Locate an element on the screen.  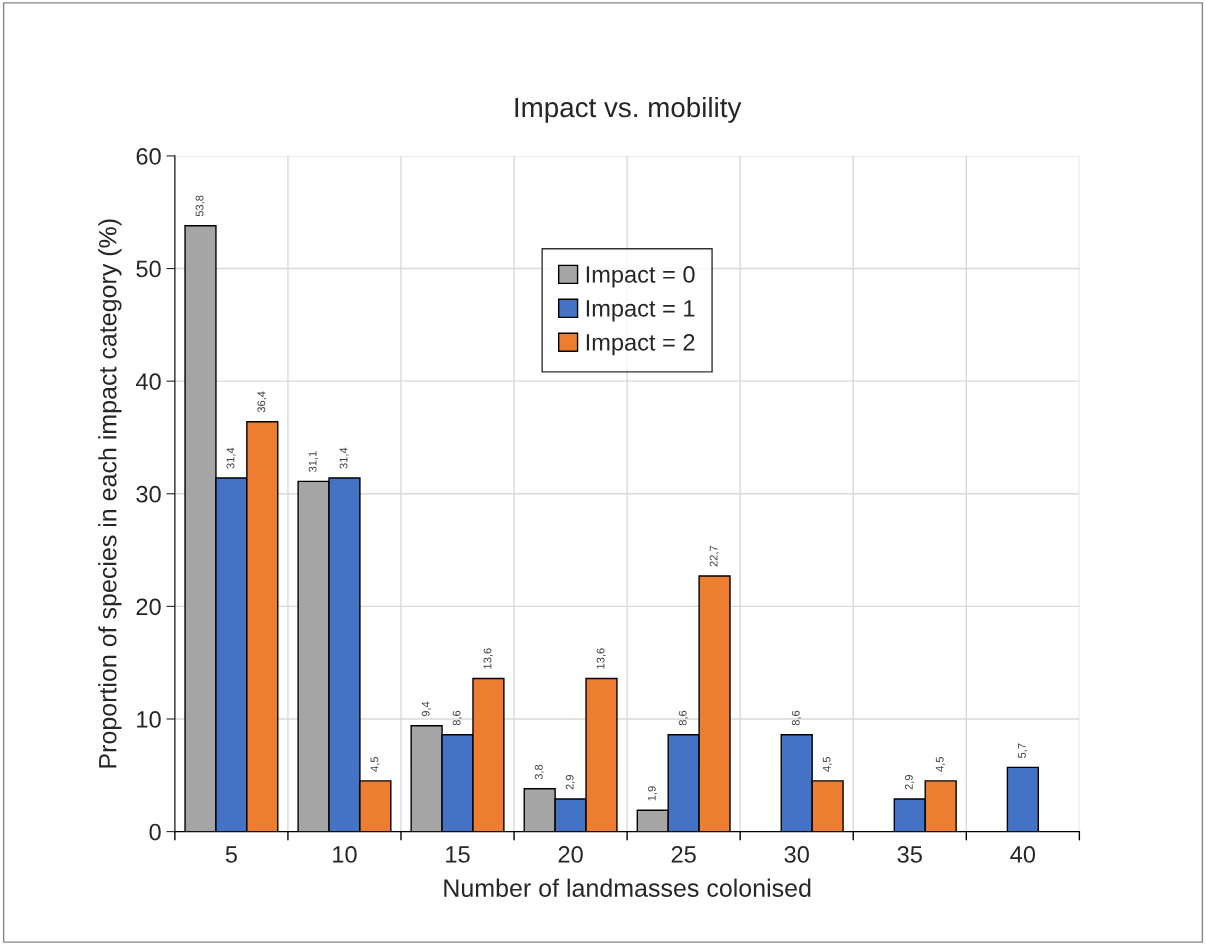
data-label: 1,9 is located at coordinates (652, 793).